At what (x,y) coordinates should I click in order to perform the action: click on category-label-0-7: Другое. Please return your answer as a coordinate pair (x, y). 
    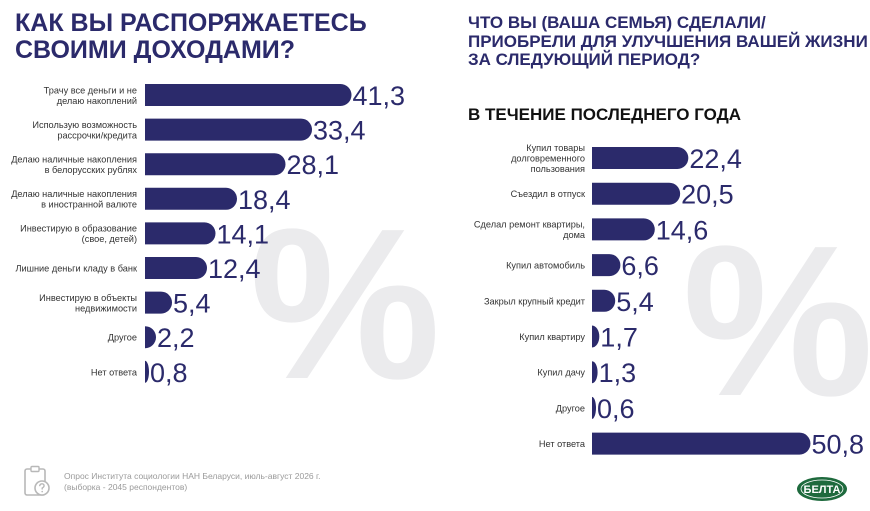
    Looking at the image, I should click on (122, 338).